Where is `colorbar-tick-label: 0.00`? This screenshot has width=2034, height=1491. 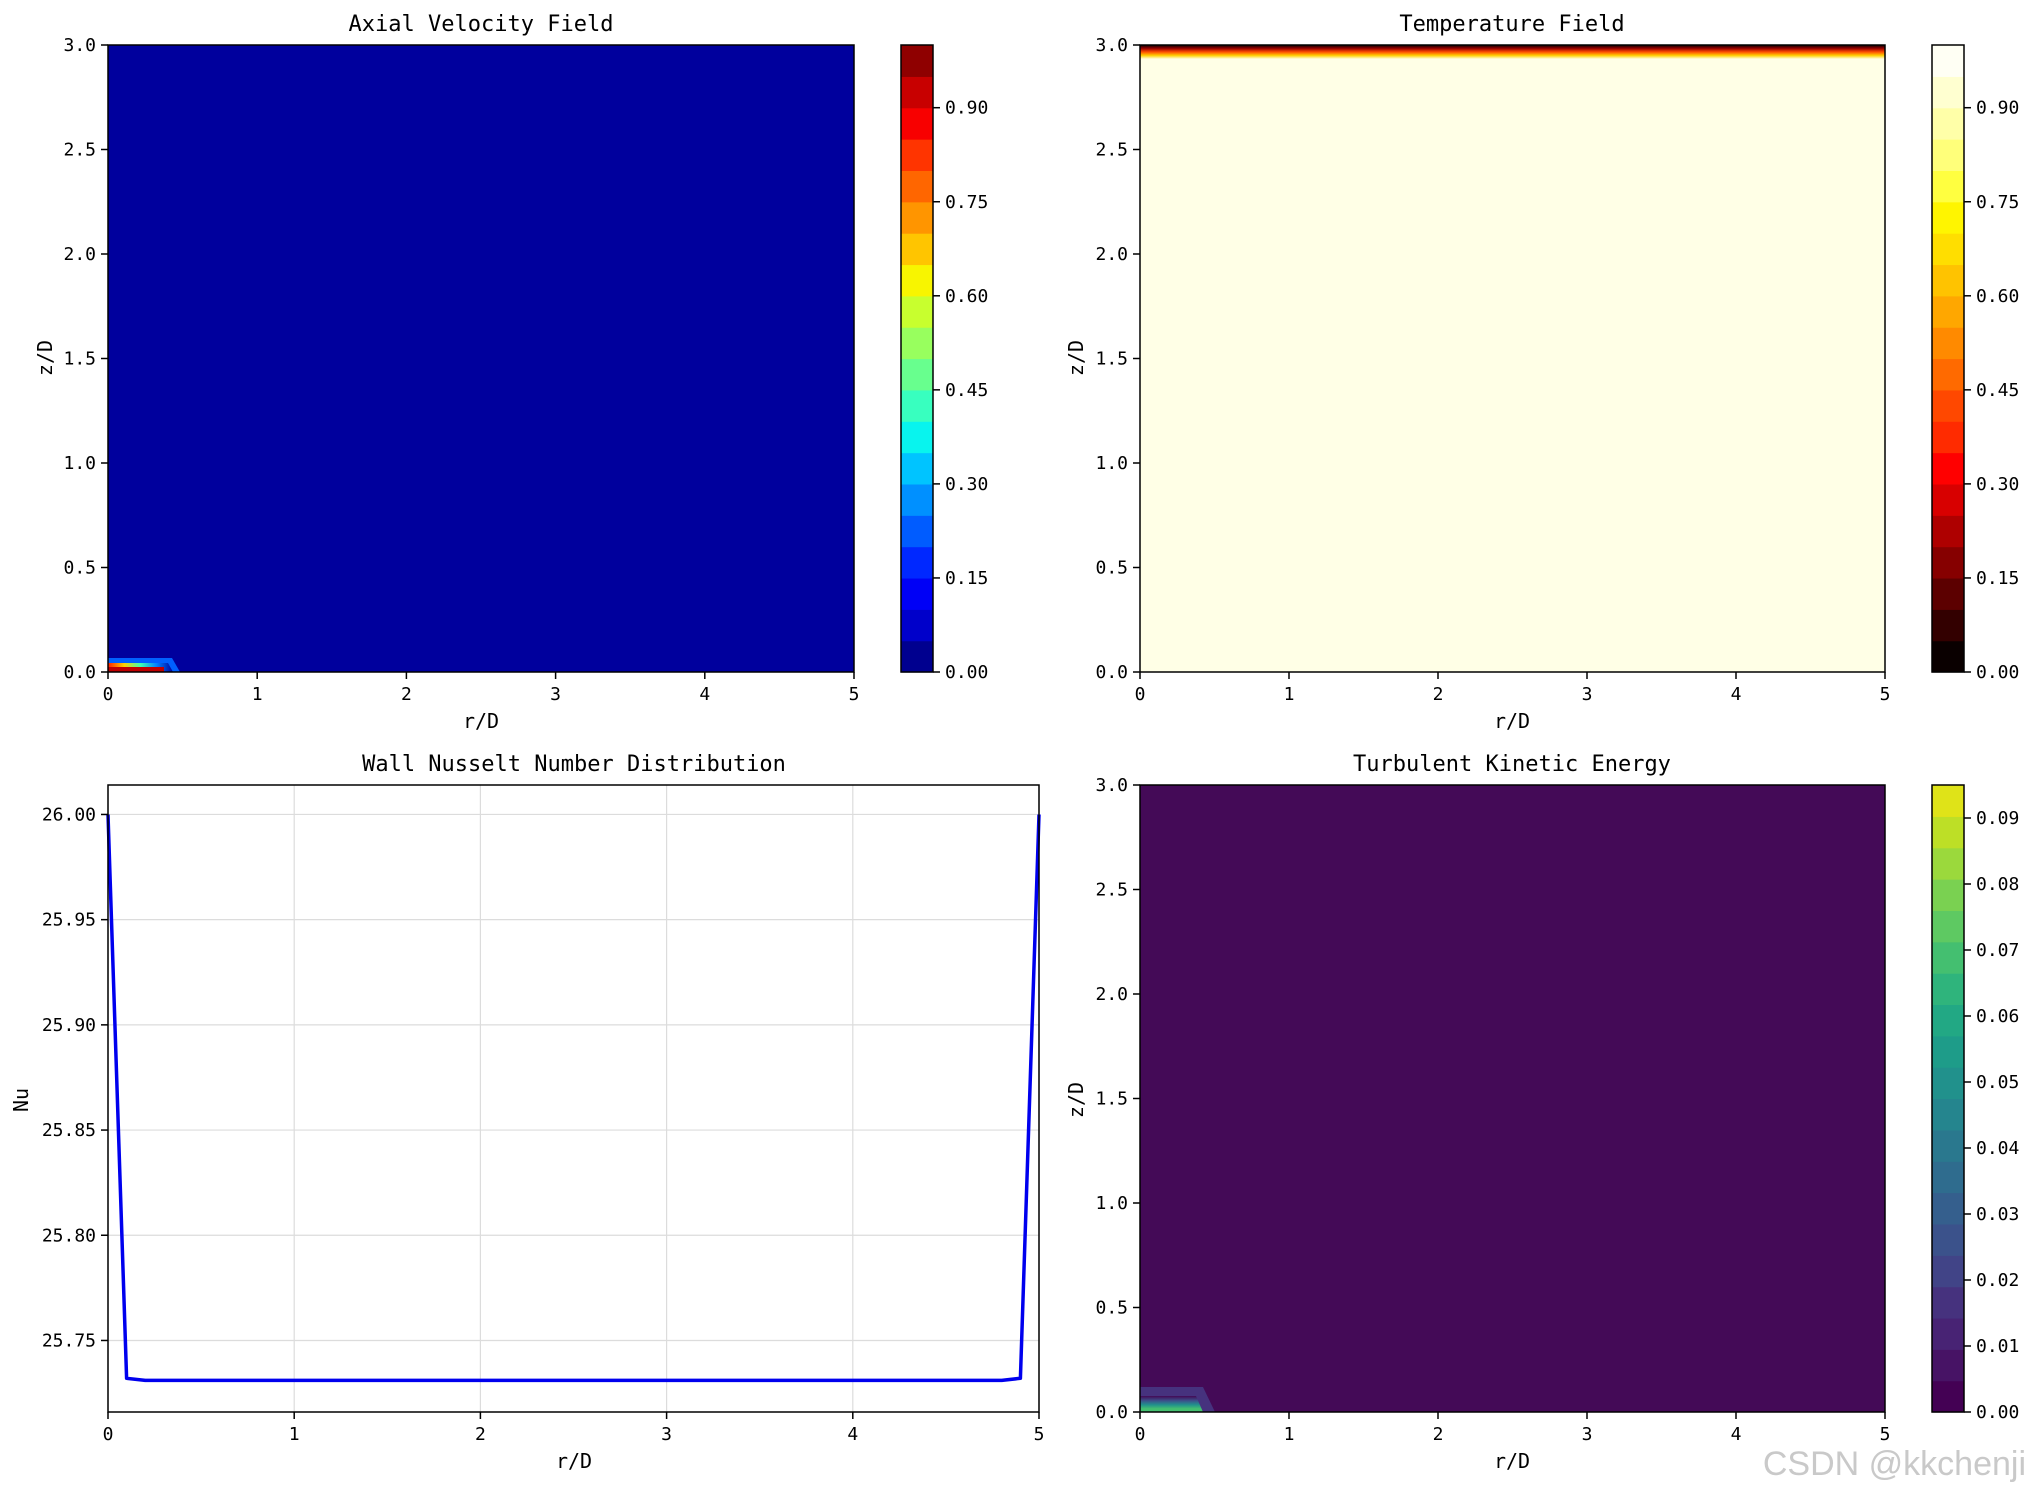
colorbar-tick-label: 0.00 is located at coordinates (1997, 672).